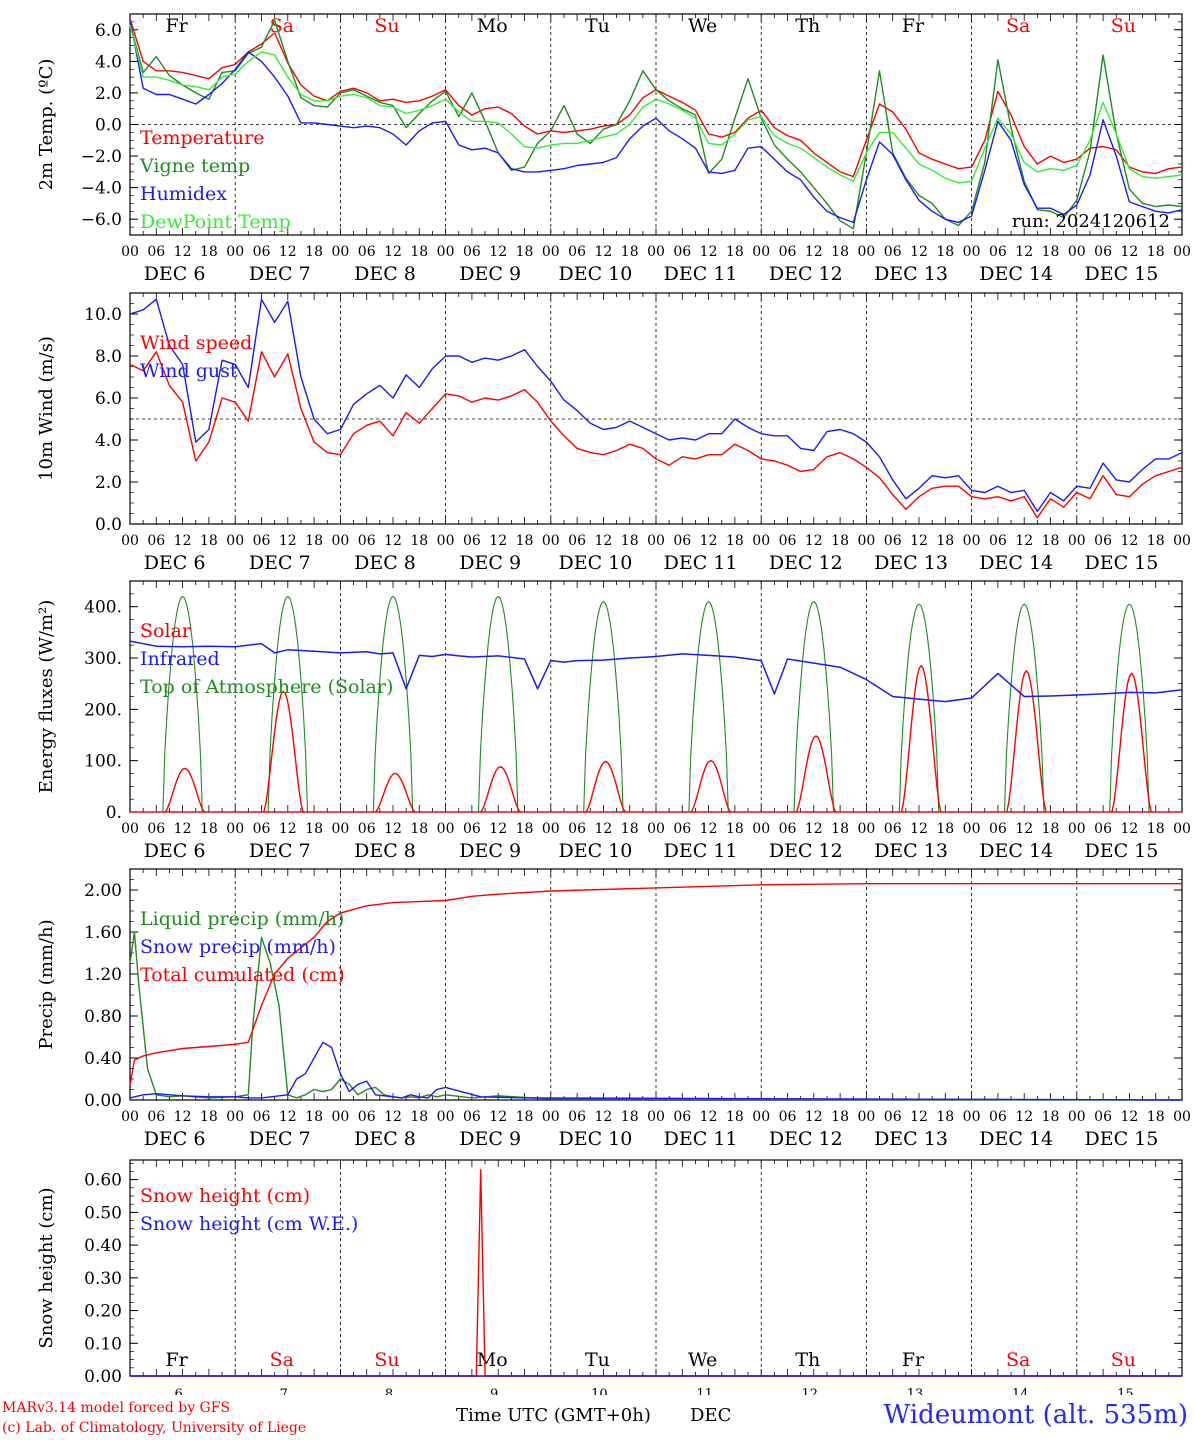 The width and height of the screenshot is (1194, 1440). I want to click on date-label: DEC 14, so click(1016, 274).